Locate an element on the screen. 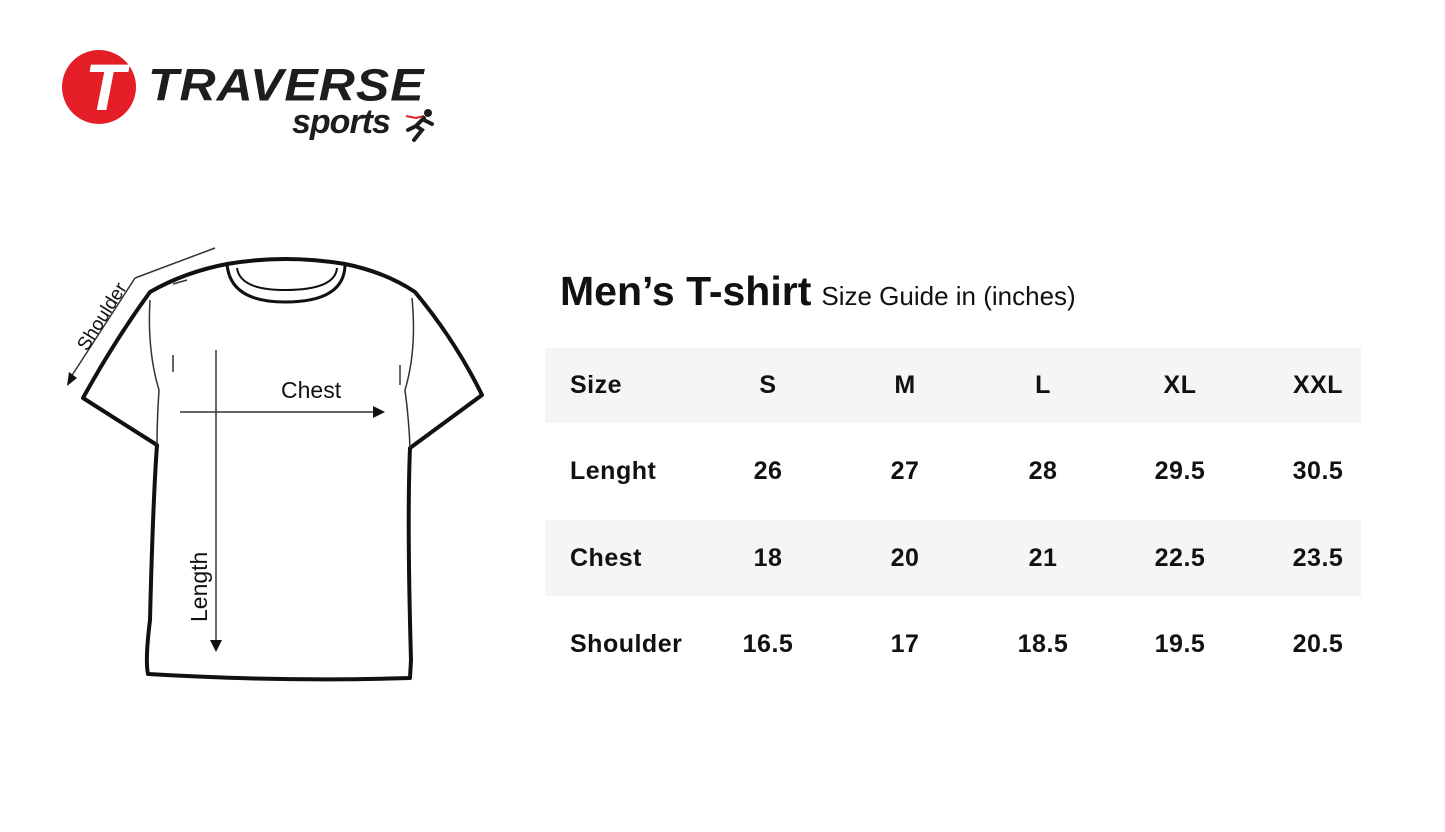 The image size is (1445, 832). logo-circle is located at coordinates (99, 87).